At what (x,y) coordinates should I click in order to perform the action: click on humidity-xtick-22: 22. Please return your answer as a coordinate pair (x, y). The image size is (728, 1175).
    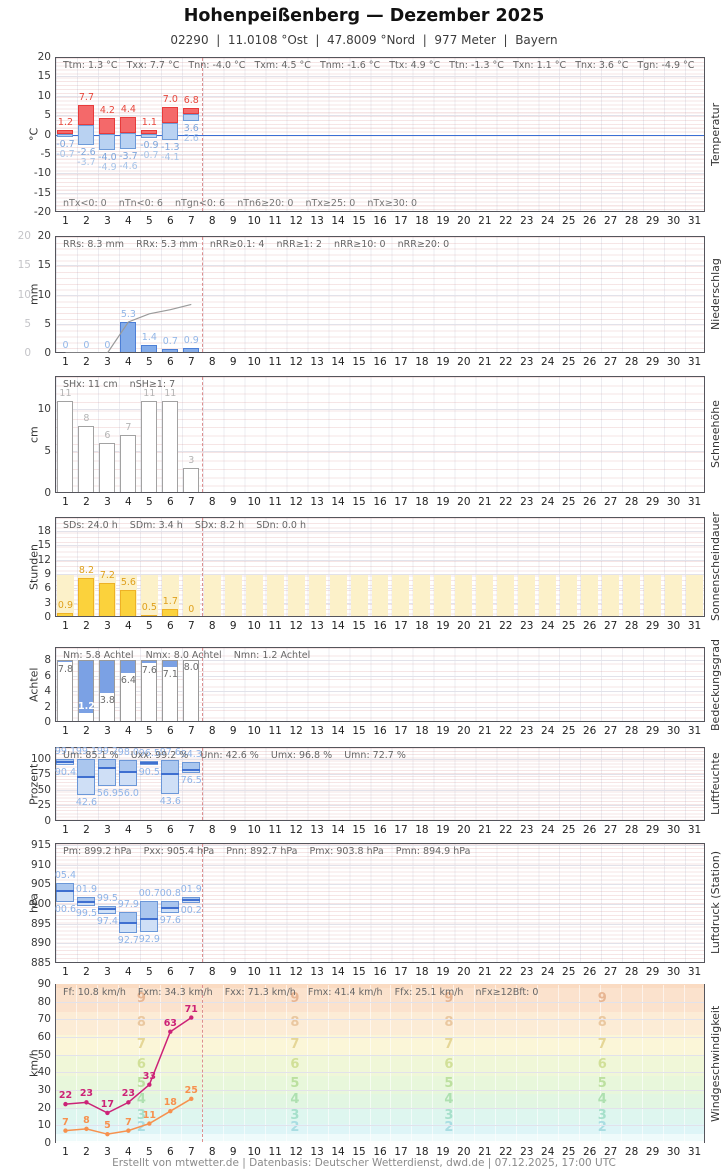
    Looking at the image, I should click on (506, 830).